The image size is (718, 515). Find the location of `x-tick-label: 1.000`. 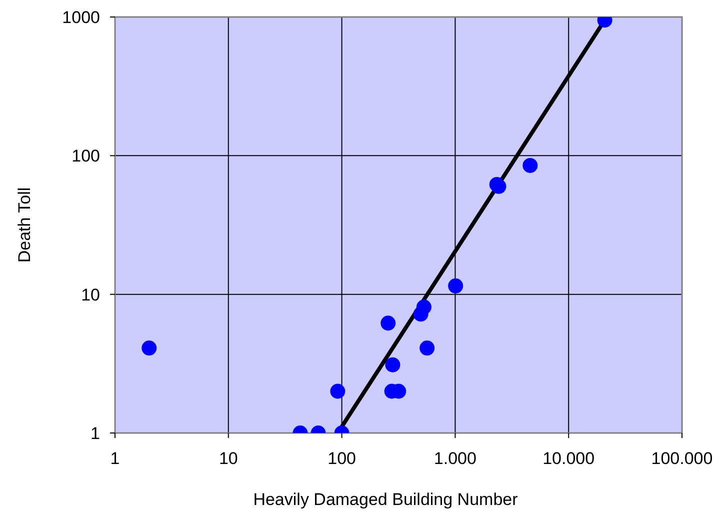

x-tick-label: 1.000 is located at coordinates (455, 458).